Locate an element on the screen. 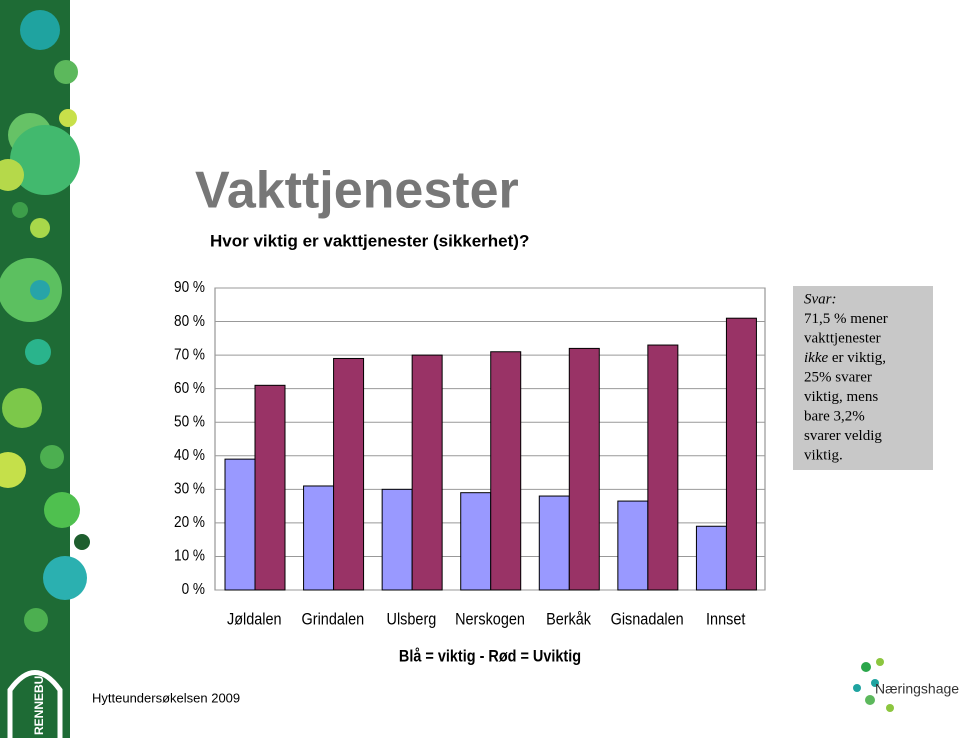  y-tick-label: 60 % is located at coordinates (189, 388).